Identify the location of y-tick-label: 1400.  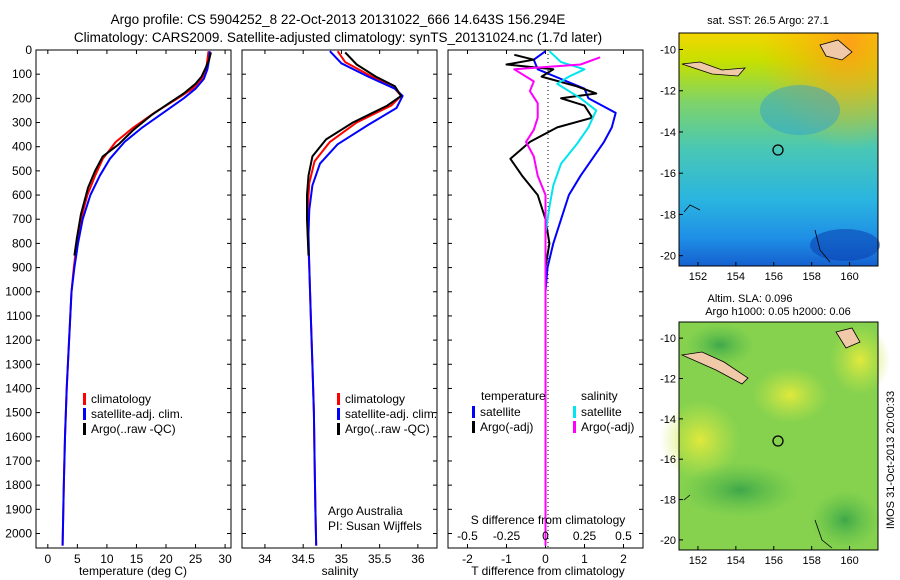
(18, 388).